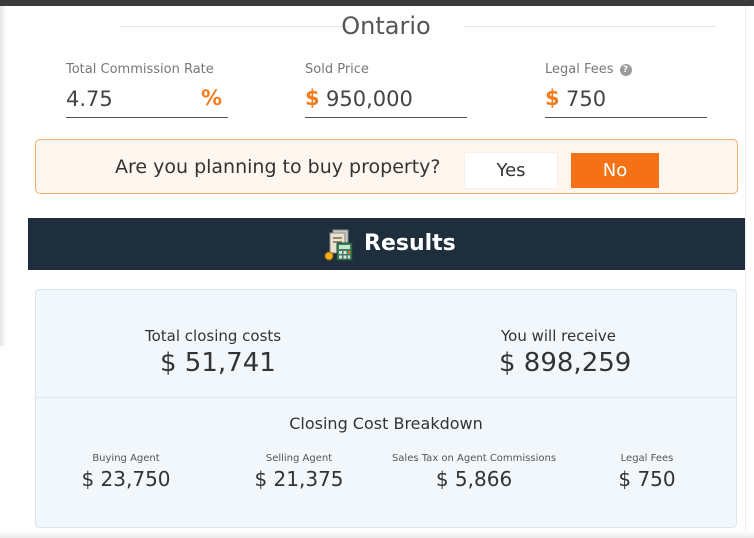  What do you see at coordinates (647, 479) in the screenshot?
I see `breakdown-value: $ 750` at bounding box center [647, 479].